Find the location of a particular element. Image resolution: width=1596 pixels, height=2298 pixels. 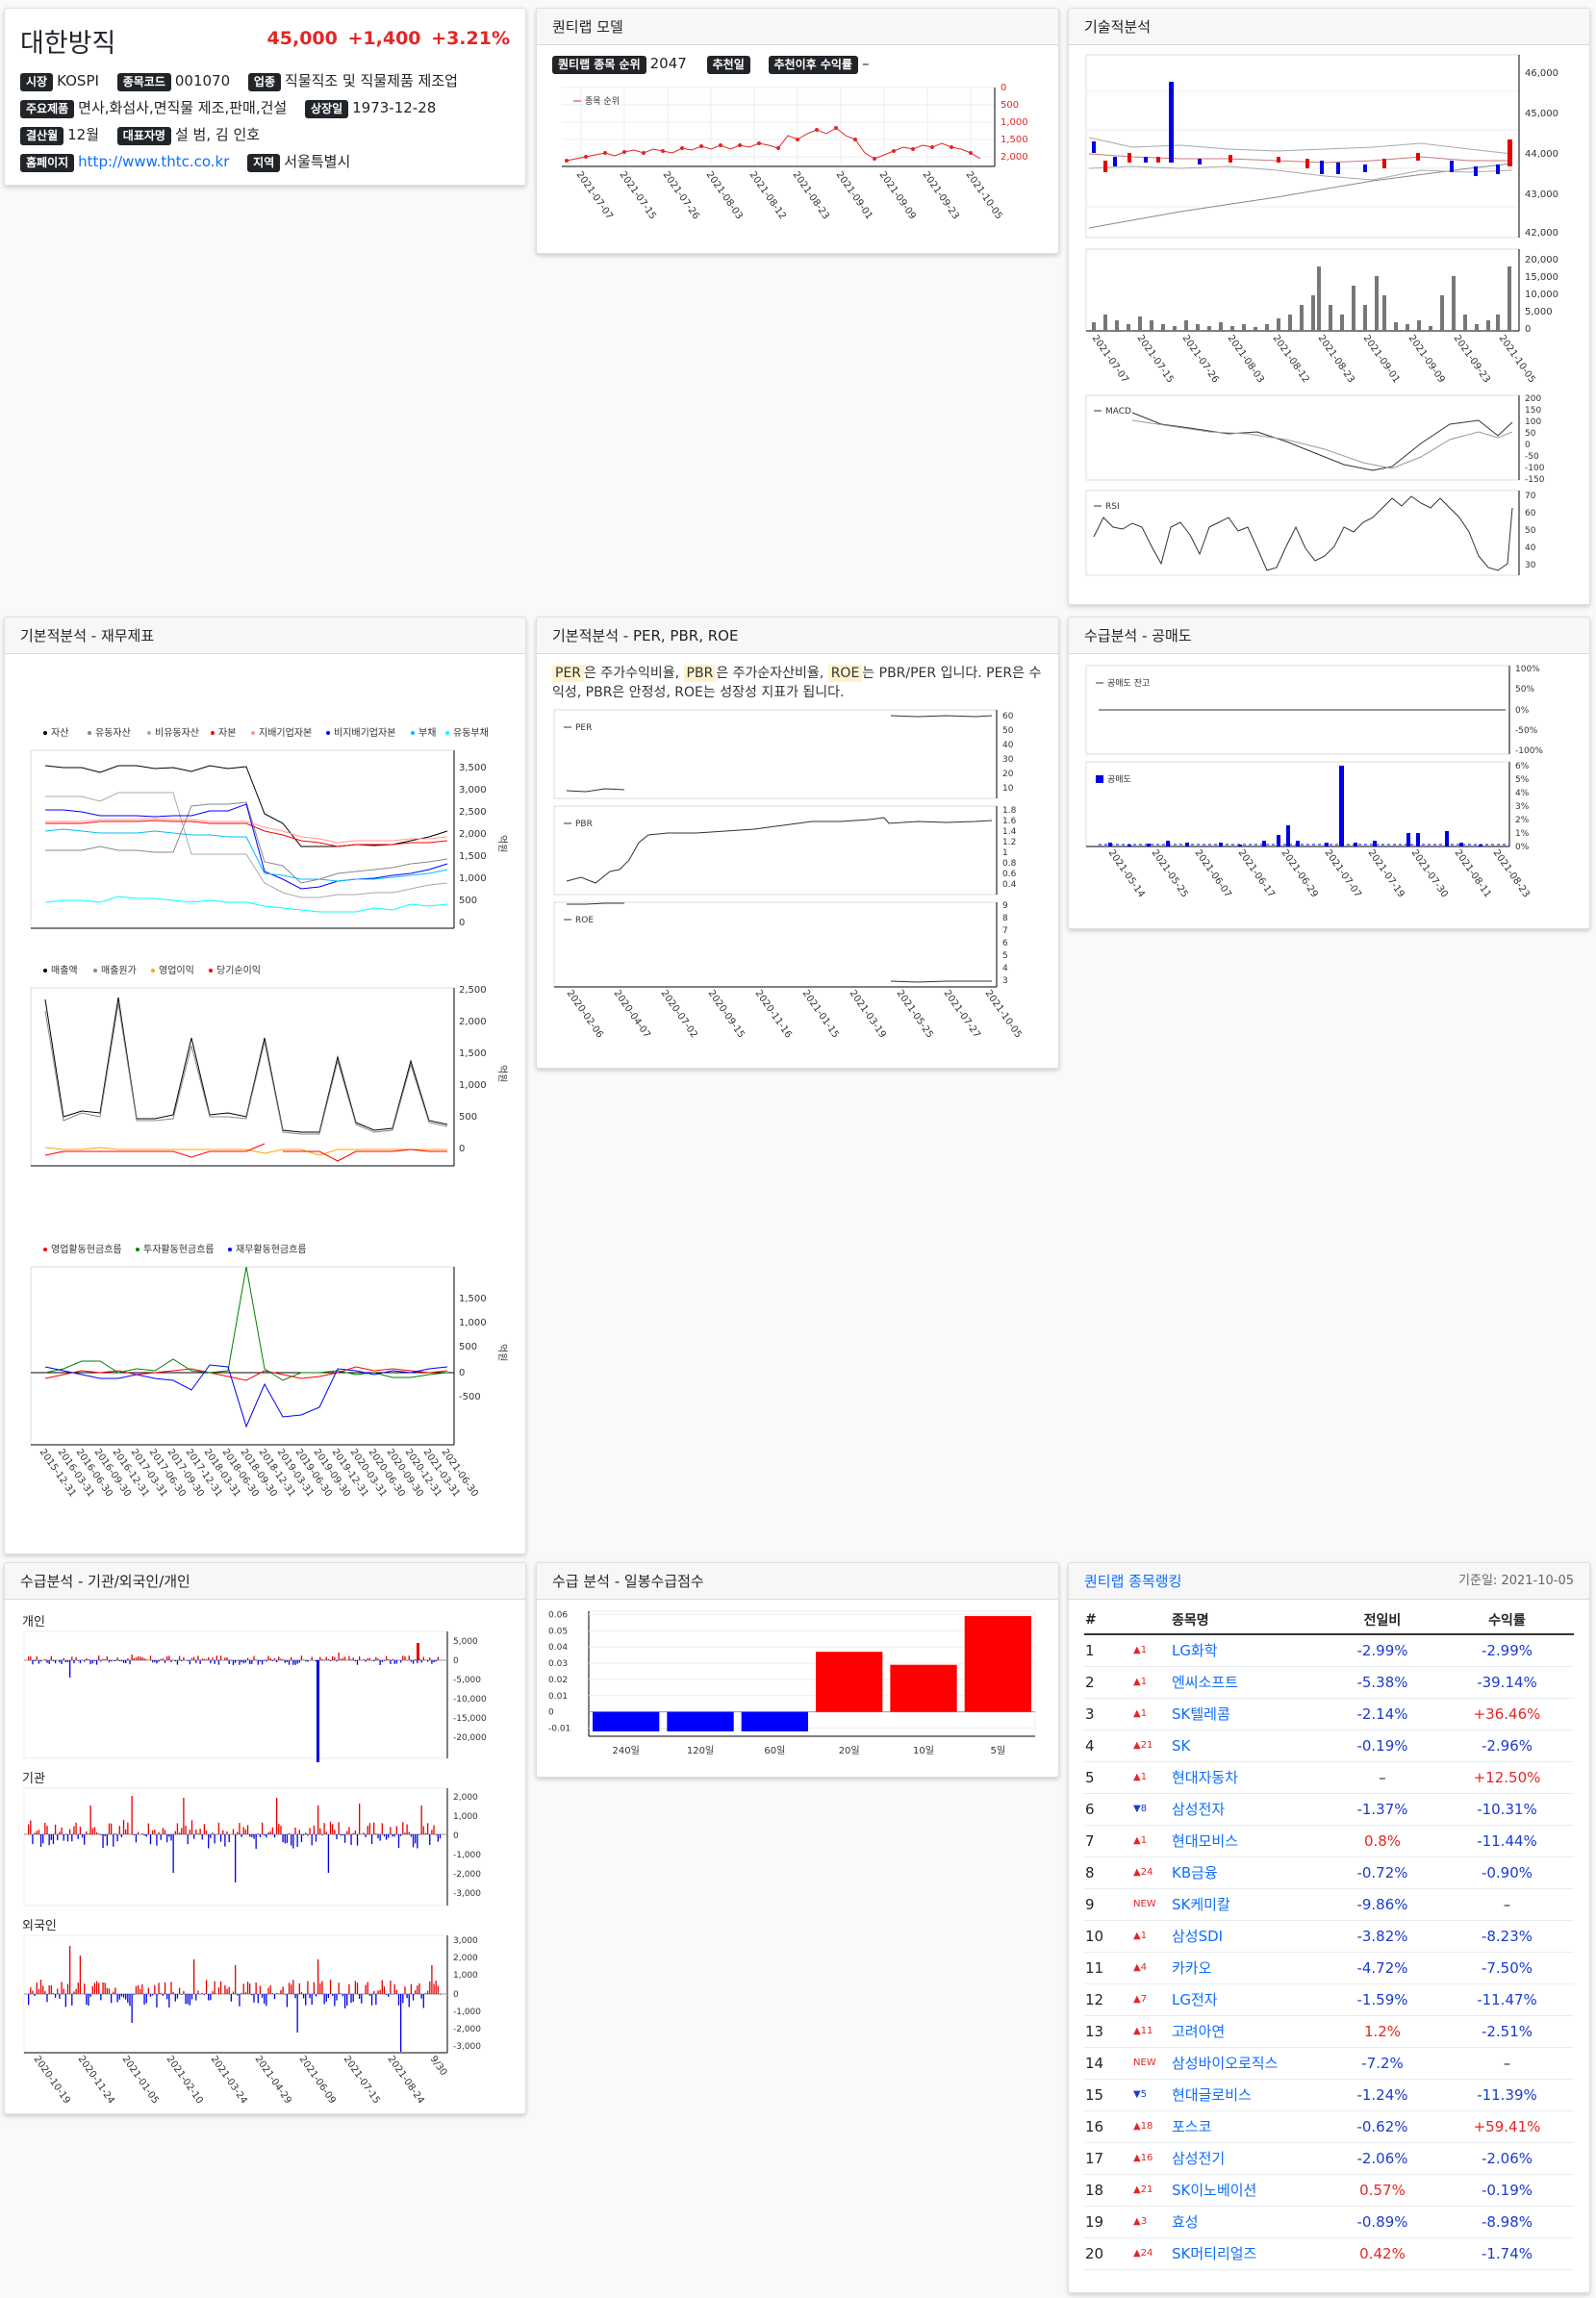

rank-number: 15 is located at coordinates (1108, 2095).